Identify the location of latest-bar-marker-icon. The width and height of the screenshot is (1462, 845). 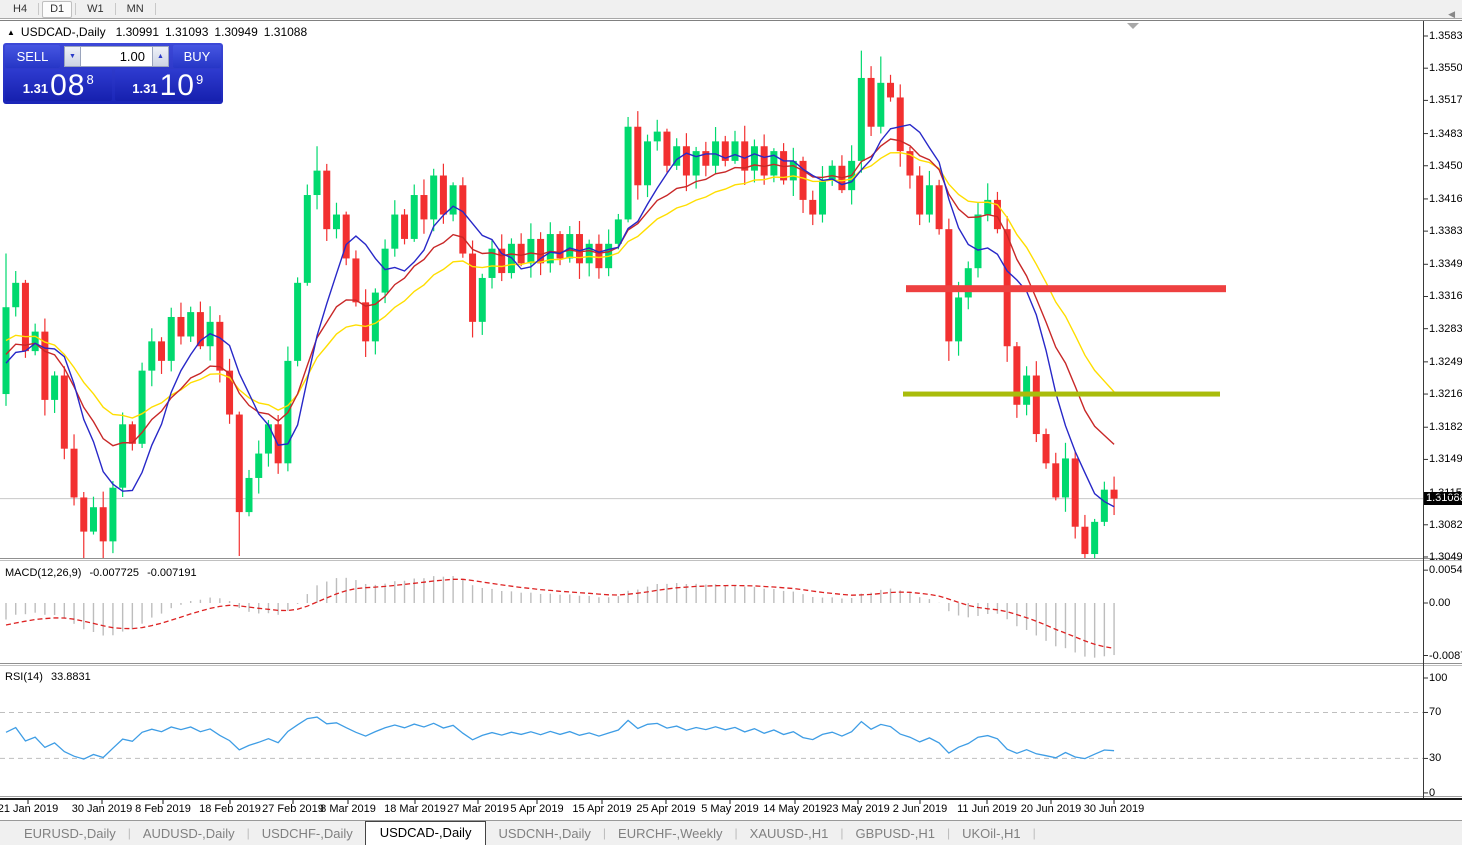
(1133, 26).